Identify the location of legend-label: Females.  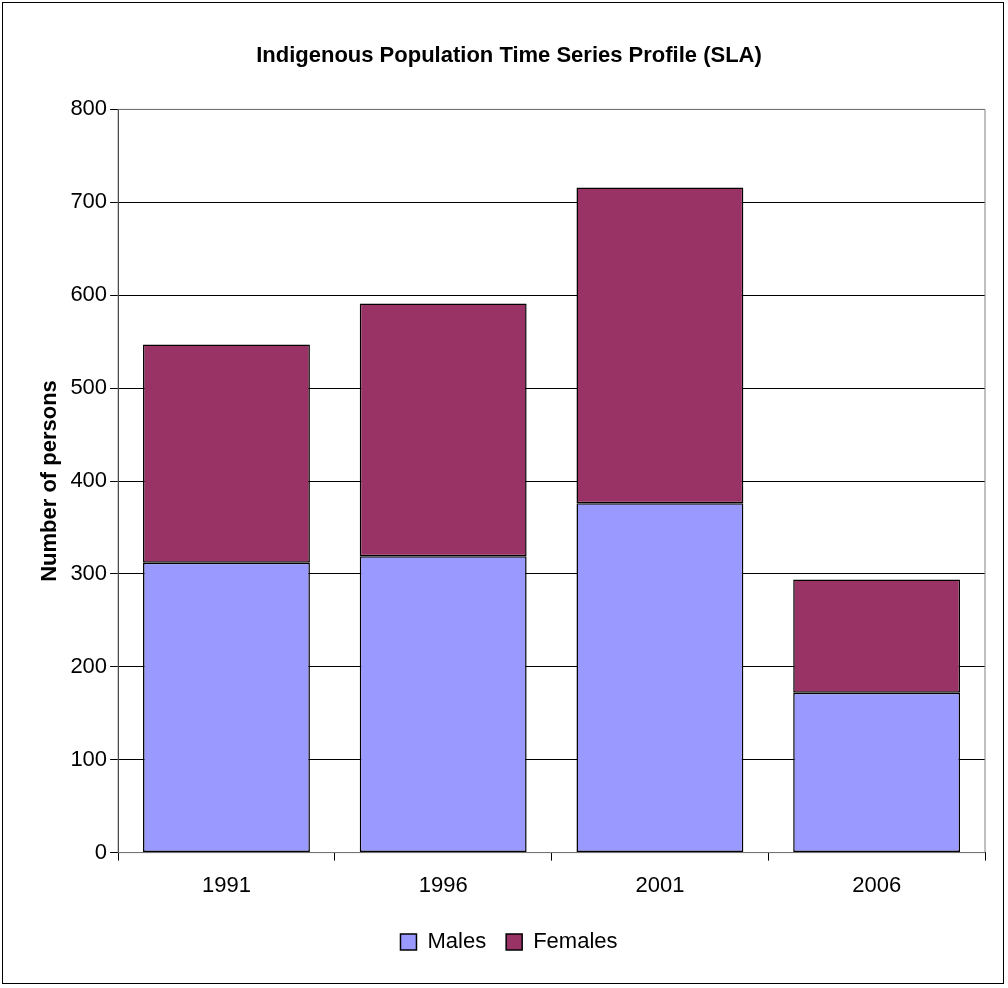
(575, 941).